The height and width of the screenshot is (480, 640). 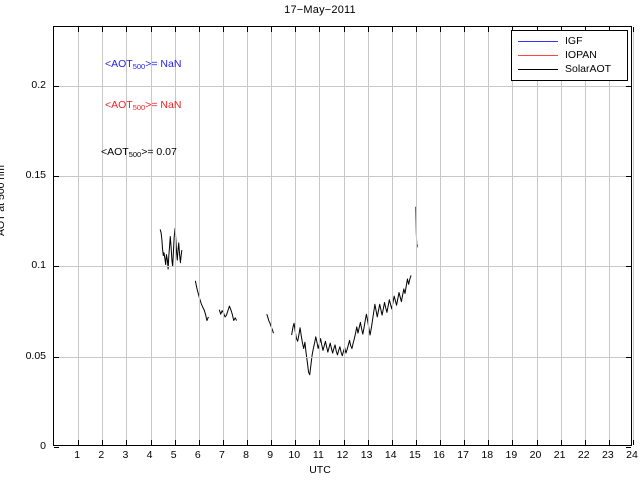 I want to click on x-tick-label: 7, so click(x=221, y=455).